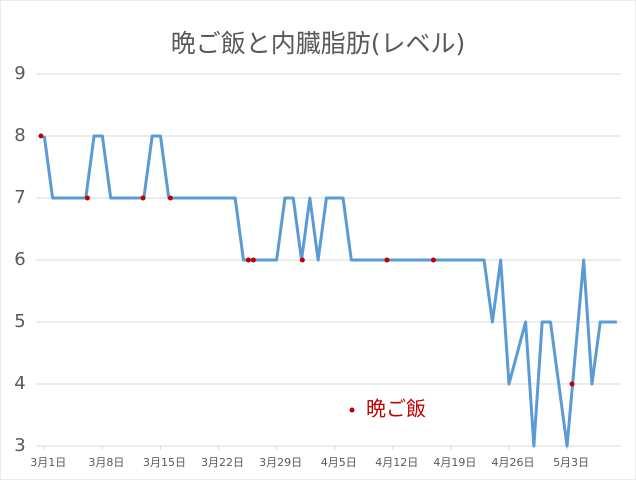  What do you see at coordinates (19, 321) in the screenshot?
I see `y-tick-label: 5` at bounding box center [19, 321].